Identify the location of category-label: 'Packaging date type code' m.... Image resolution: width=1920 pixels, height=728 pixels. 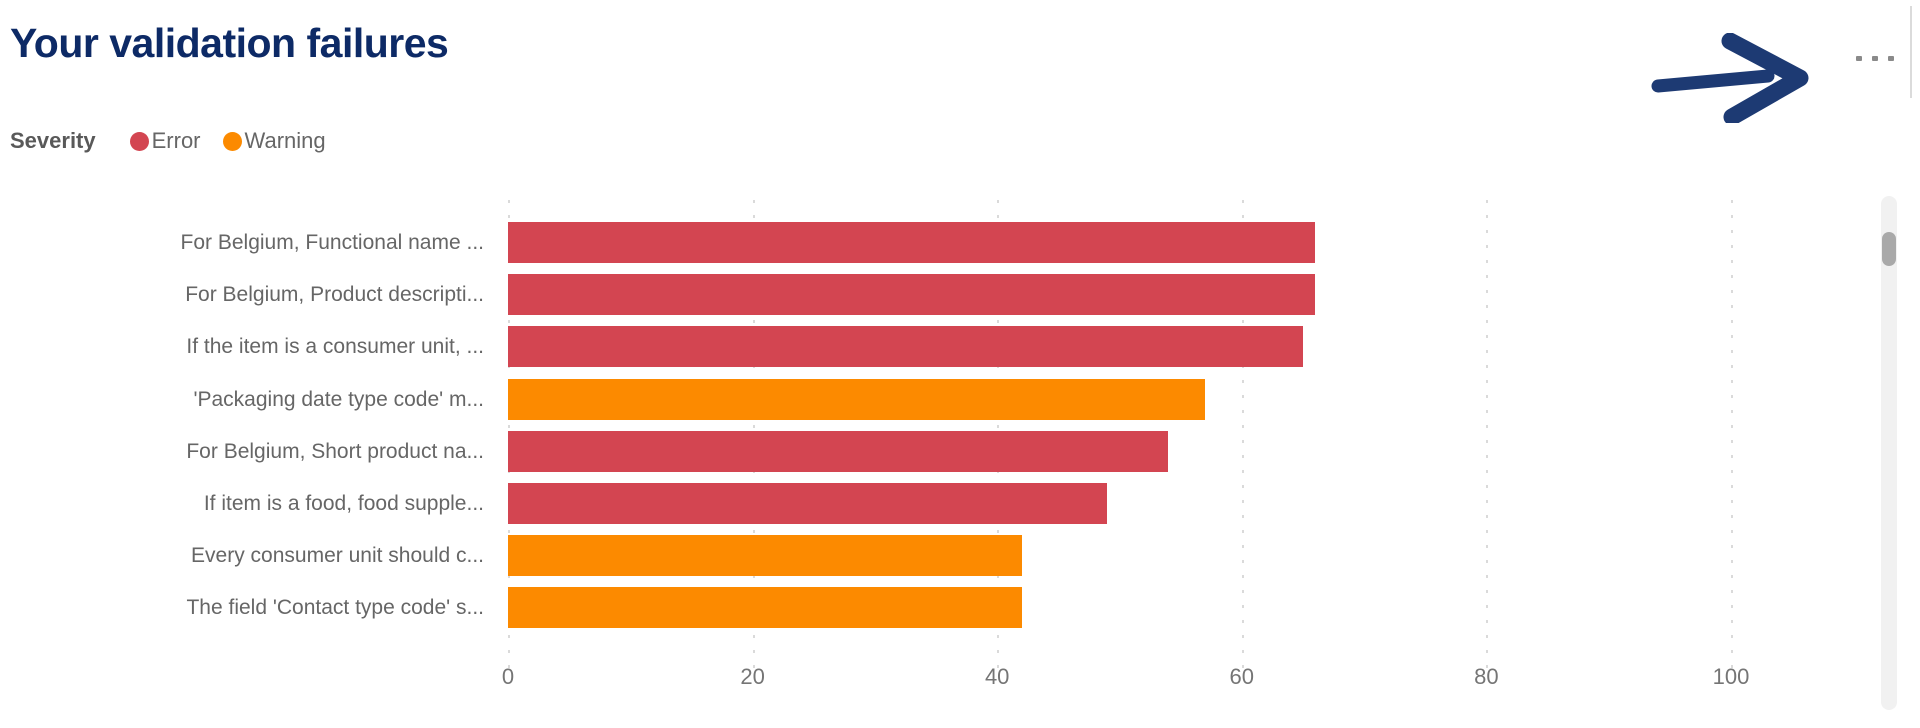
(338, 399).